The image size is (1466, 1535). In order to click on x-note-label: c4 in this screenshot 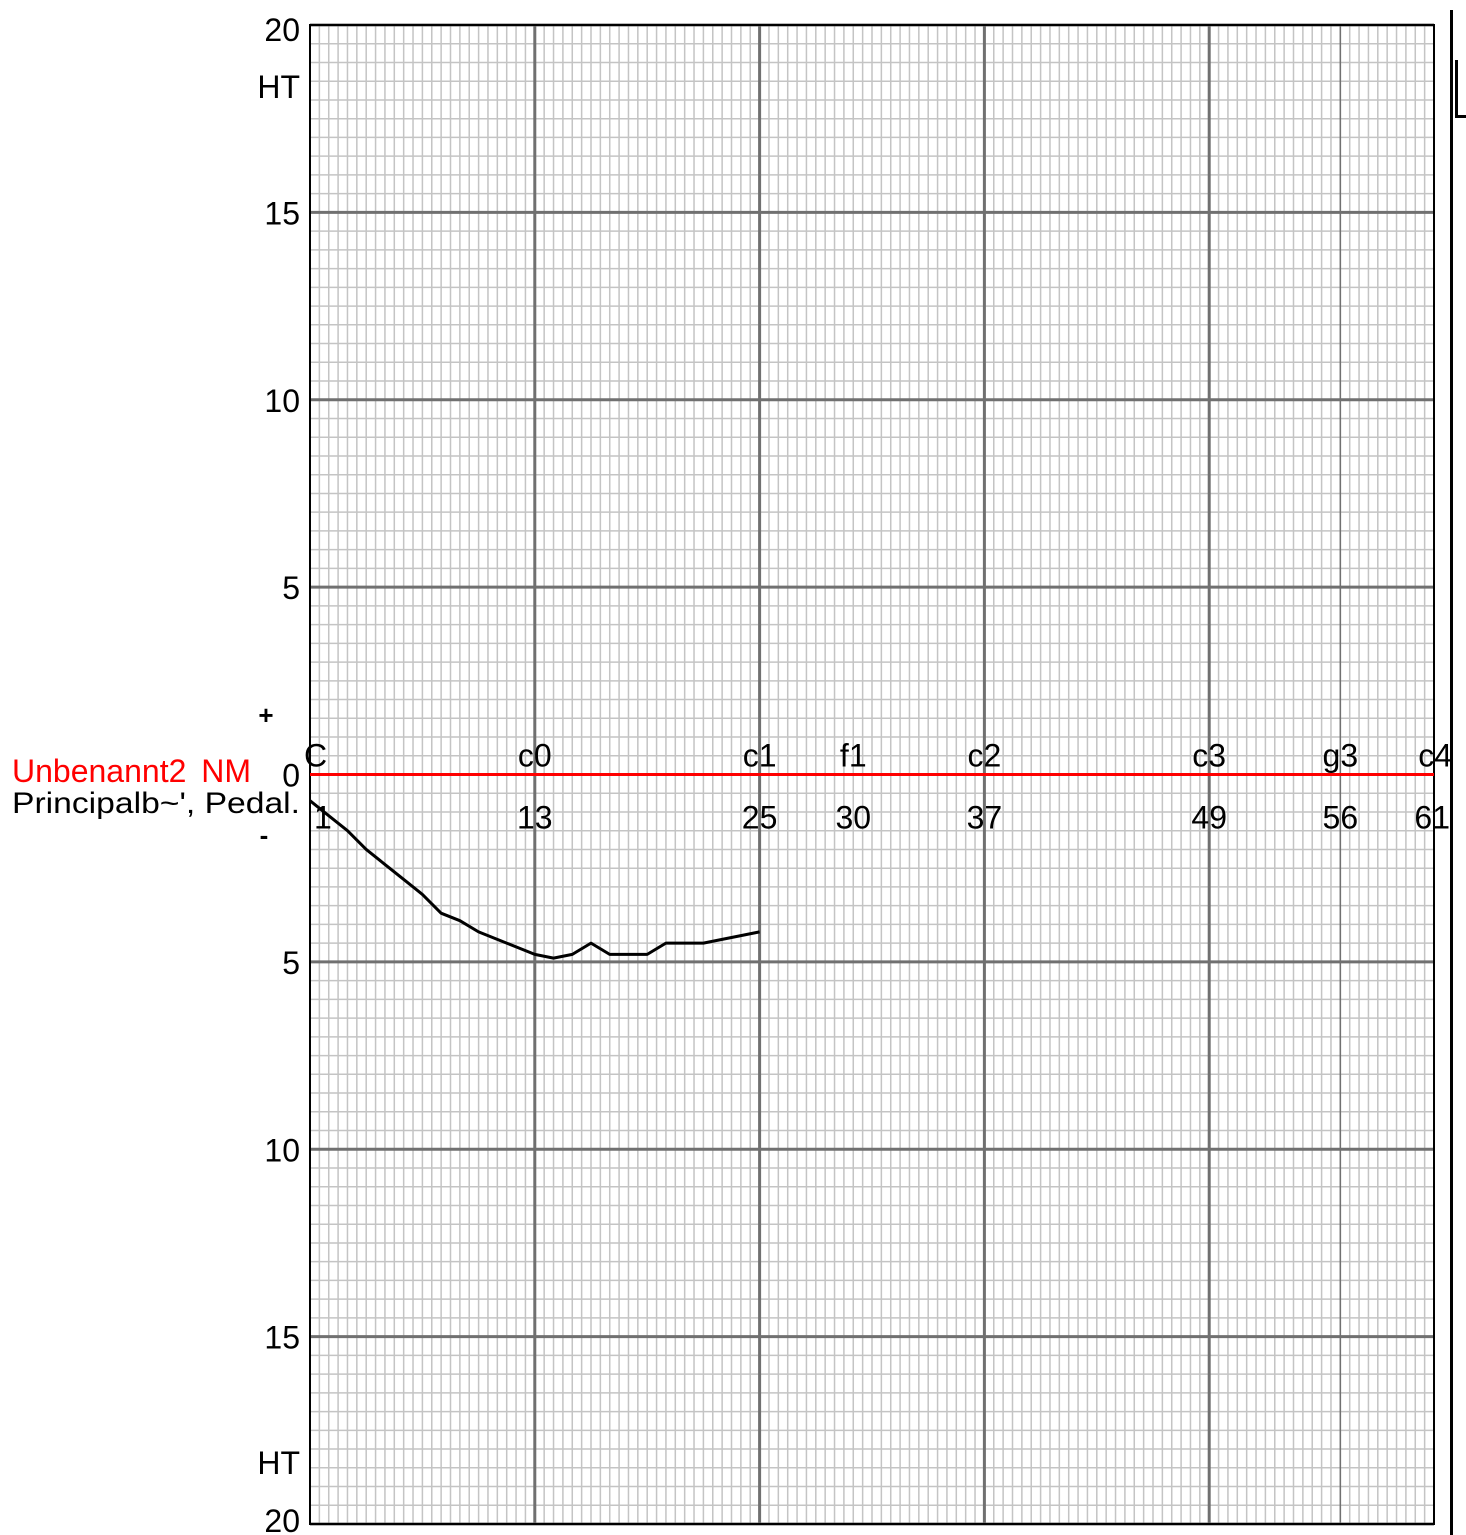, I will do `click(1435, 756)`.